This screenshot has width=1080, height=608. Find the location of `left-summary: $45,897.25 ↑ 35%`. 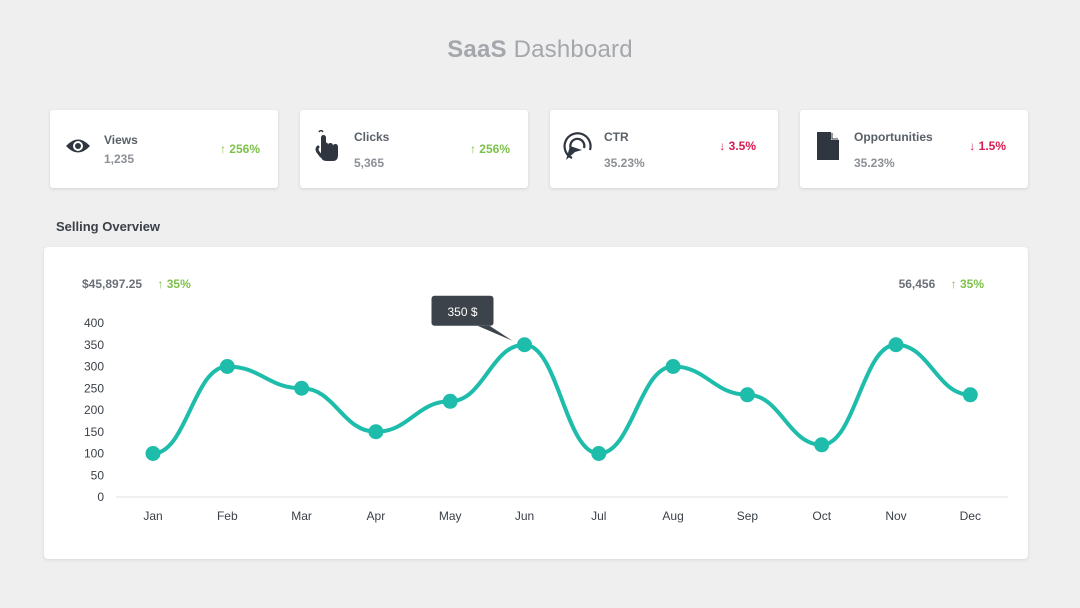

left-summary: $45,897.25 ↑ 35% is located at coordinates (136, 284).